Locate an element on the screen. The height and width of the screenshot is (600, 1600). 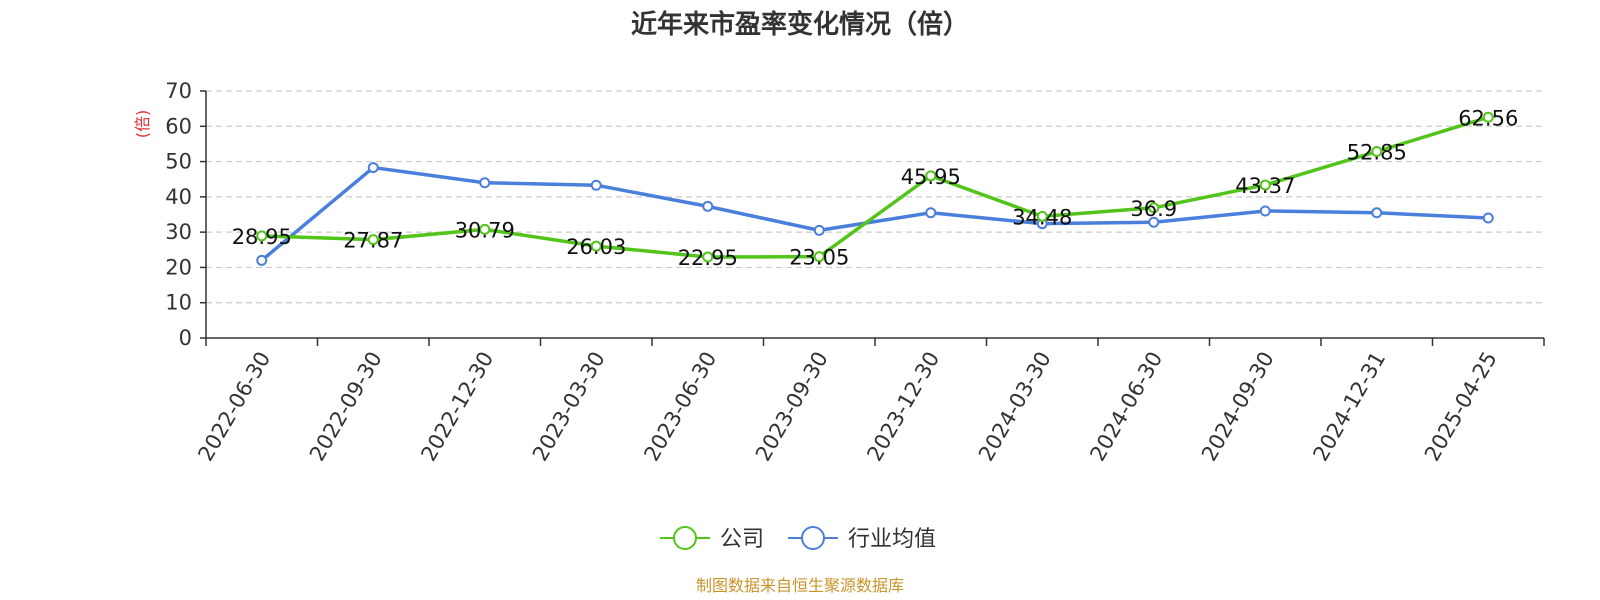
series-line is located at coordinates (874, 213).